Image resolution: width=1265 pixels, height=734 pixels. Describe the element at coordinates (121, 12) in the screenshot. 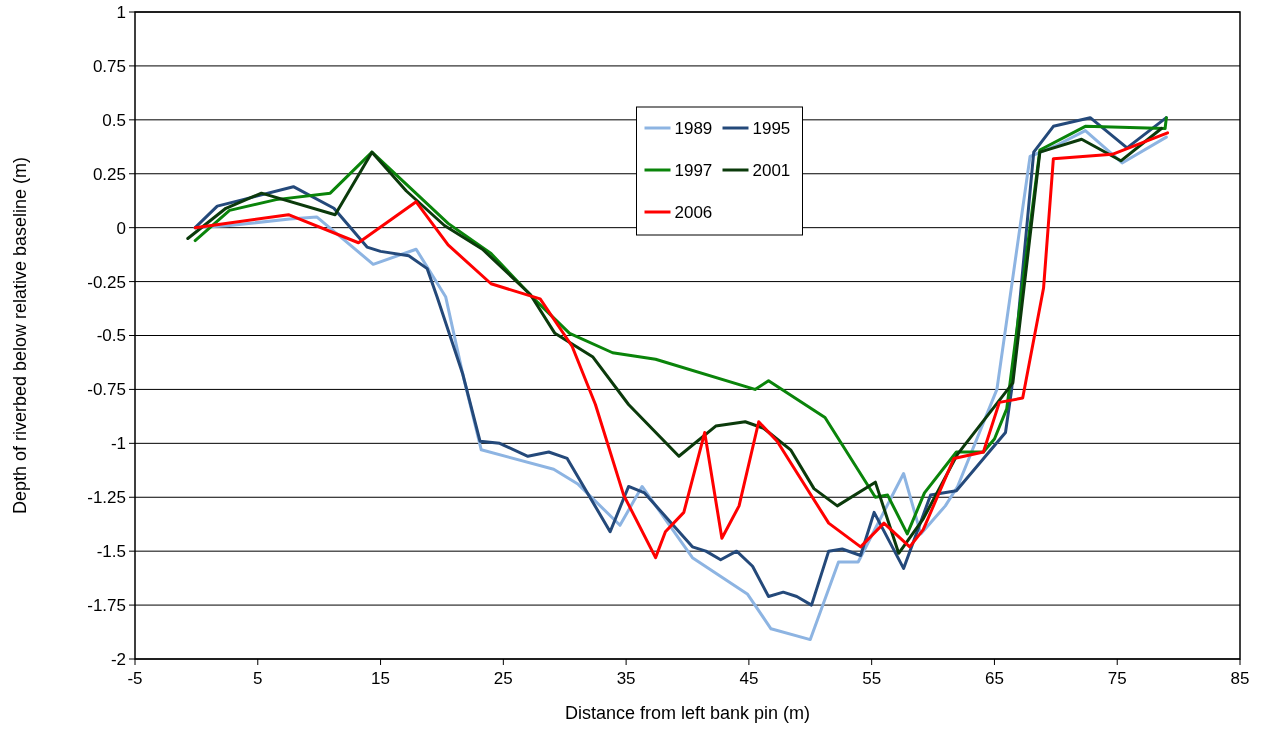

I see `y-tick-label: 1` at that location.